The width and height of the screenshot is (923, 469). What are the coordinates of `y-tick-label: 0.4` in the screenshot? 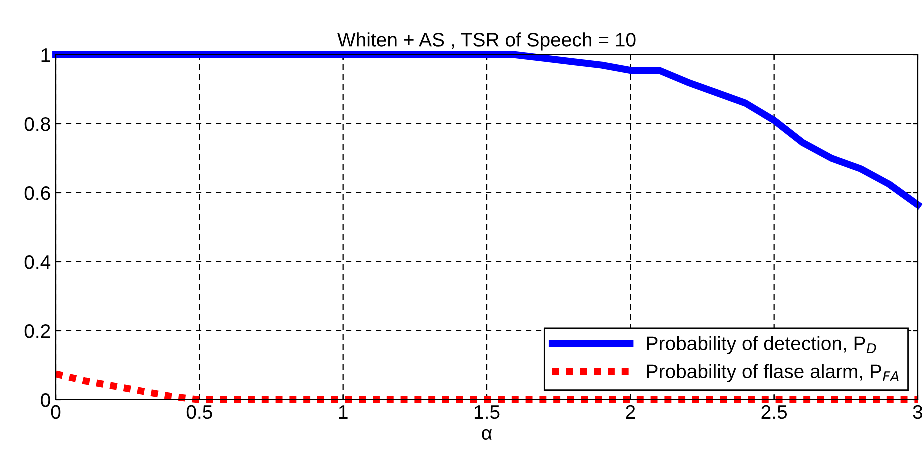 It's located at (37, 262).